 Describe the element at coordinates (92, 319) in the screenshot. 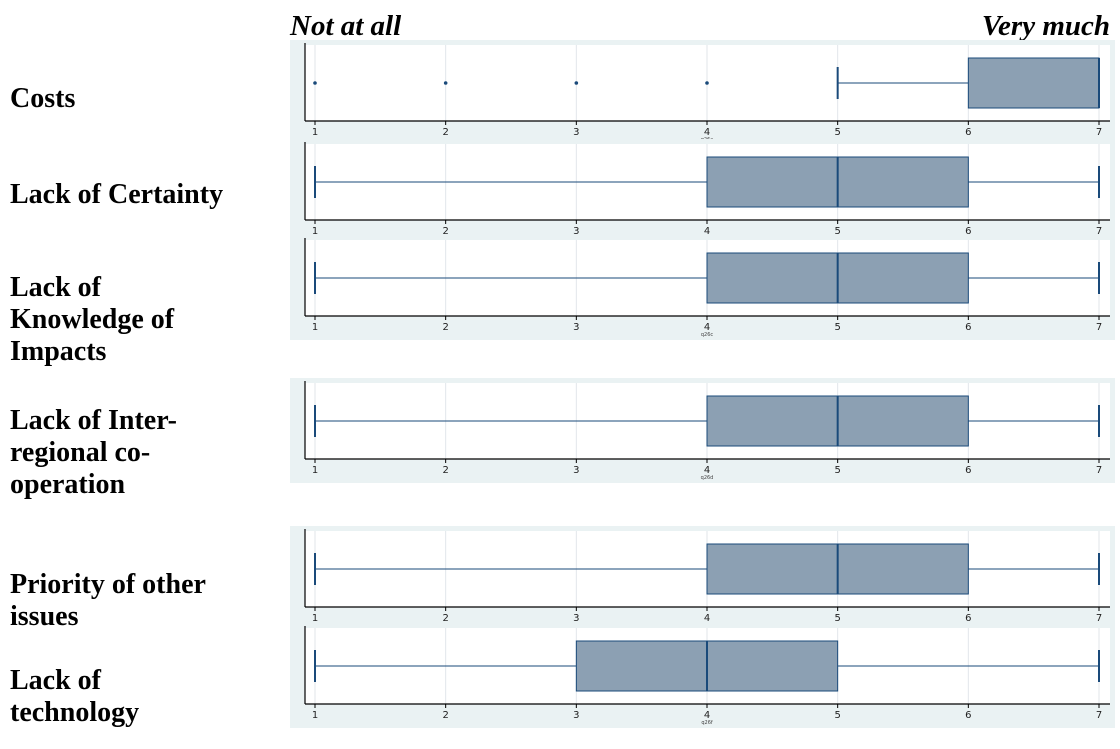

I see `row-label-lack-of-knowledge: Lack of Knowledge of Impacts` at that location.